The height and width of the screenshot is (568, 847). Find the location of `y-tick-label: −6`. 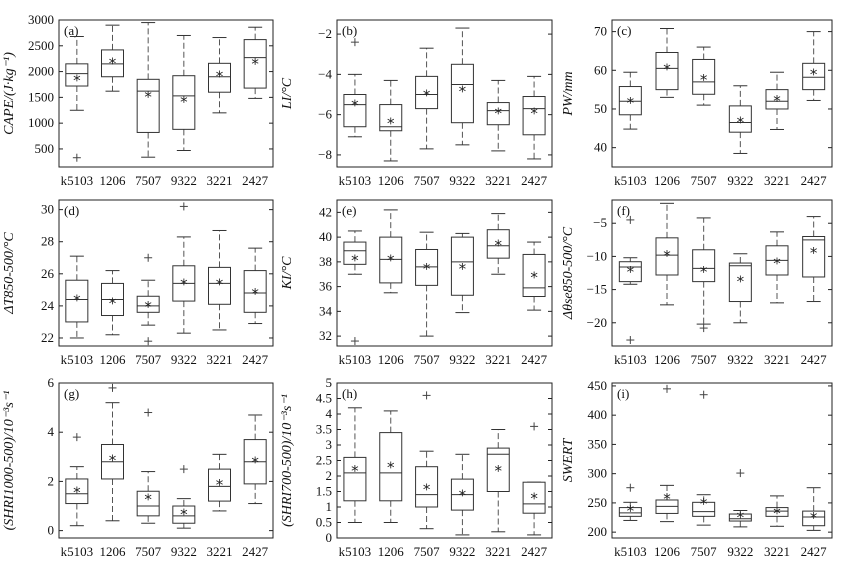

y-tick-label: −6 is located at coordinates (325, 114).